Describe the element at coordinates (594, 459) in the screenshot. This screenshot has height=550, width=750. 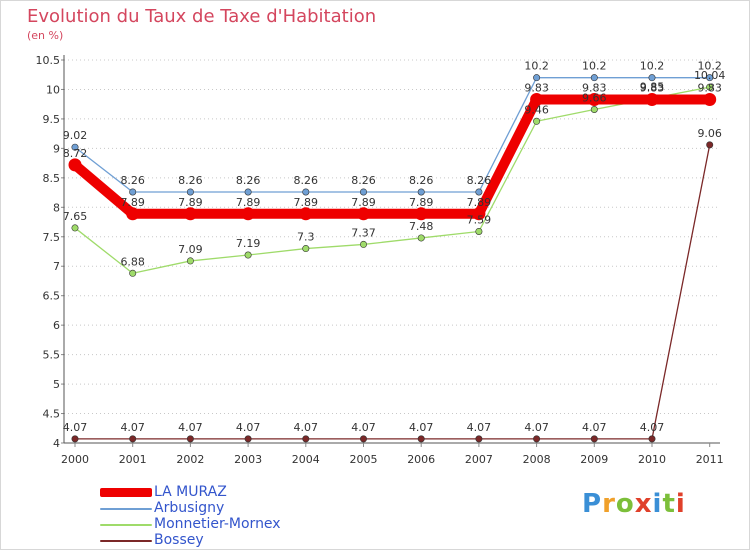
I see `x-tick-label: 2009` at that location.